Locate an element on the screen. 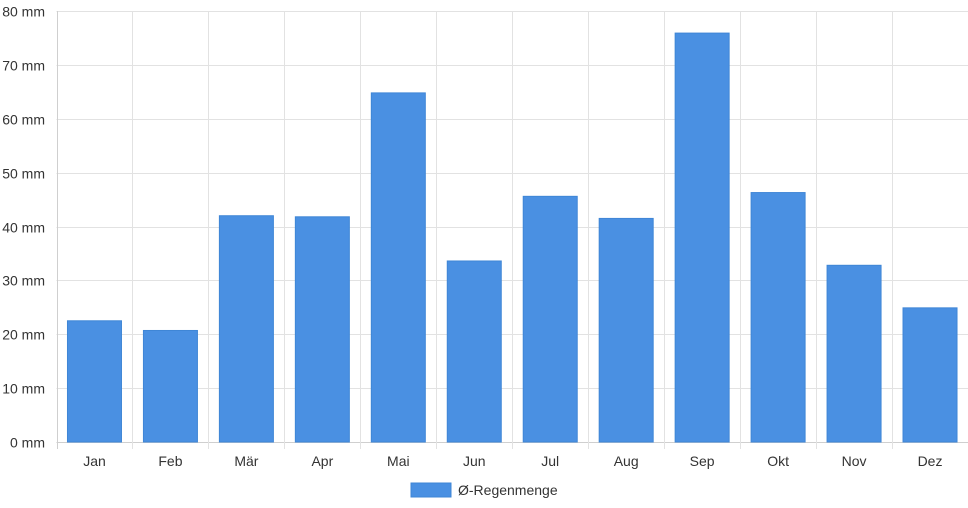 The height and width of the screenshot is (508, 968). bar-sep is located at coordinates (702, 237).